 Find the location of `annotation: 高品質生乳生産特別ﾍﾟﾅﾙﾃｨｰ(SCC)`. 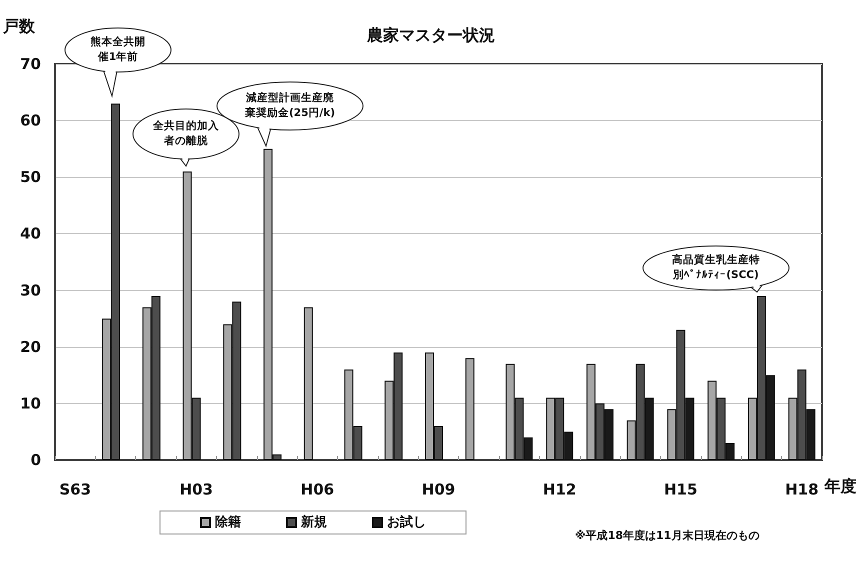

annotation: 高品質生乳生産特別ﾍﾟﾅﾙﾃｨｰ(SCC) is located at coordinates (716, 268).